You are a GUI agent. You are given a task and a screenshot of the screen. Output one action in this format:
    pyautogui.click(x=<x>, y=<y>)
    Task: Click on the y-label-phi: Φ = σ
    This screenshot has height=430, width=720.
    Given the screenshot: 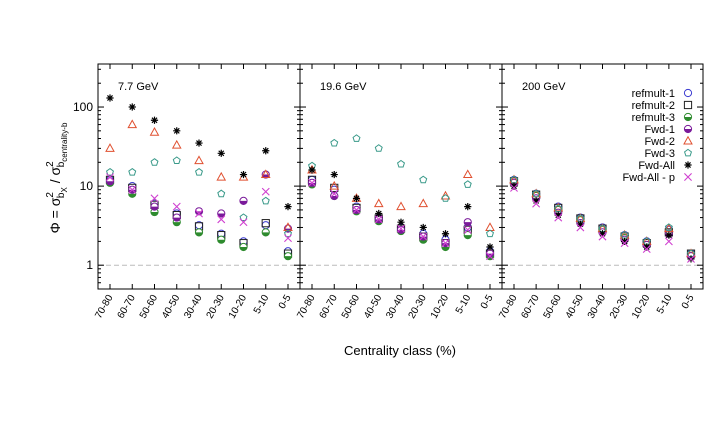 What is the action you would take?
    pyautogui.click(x=55, y=215)
    